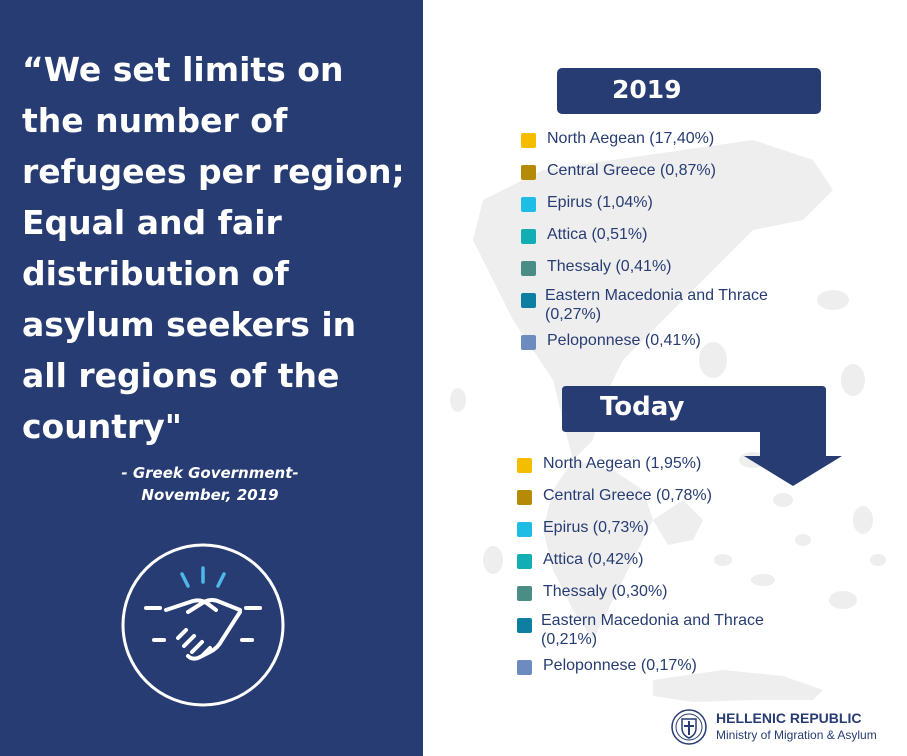  I want to click on today-header: Today, so click(642, 407).